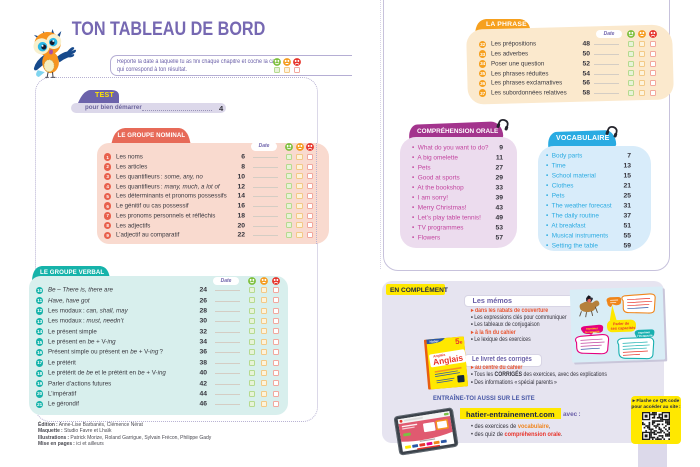 The image size is (700, 467). What do you see at coordinates (434, 341) in the screenshot?
I see `svg-text: Hatier` at bounding box center [434, 341].